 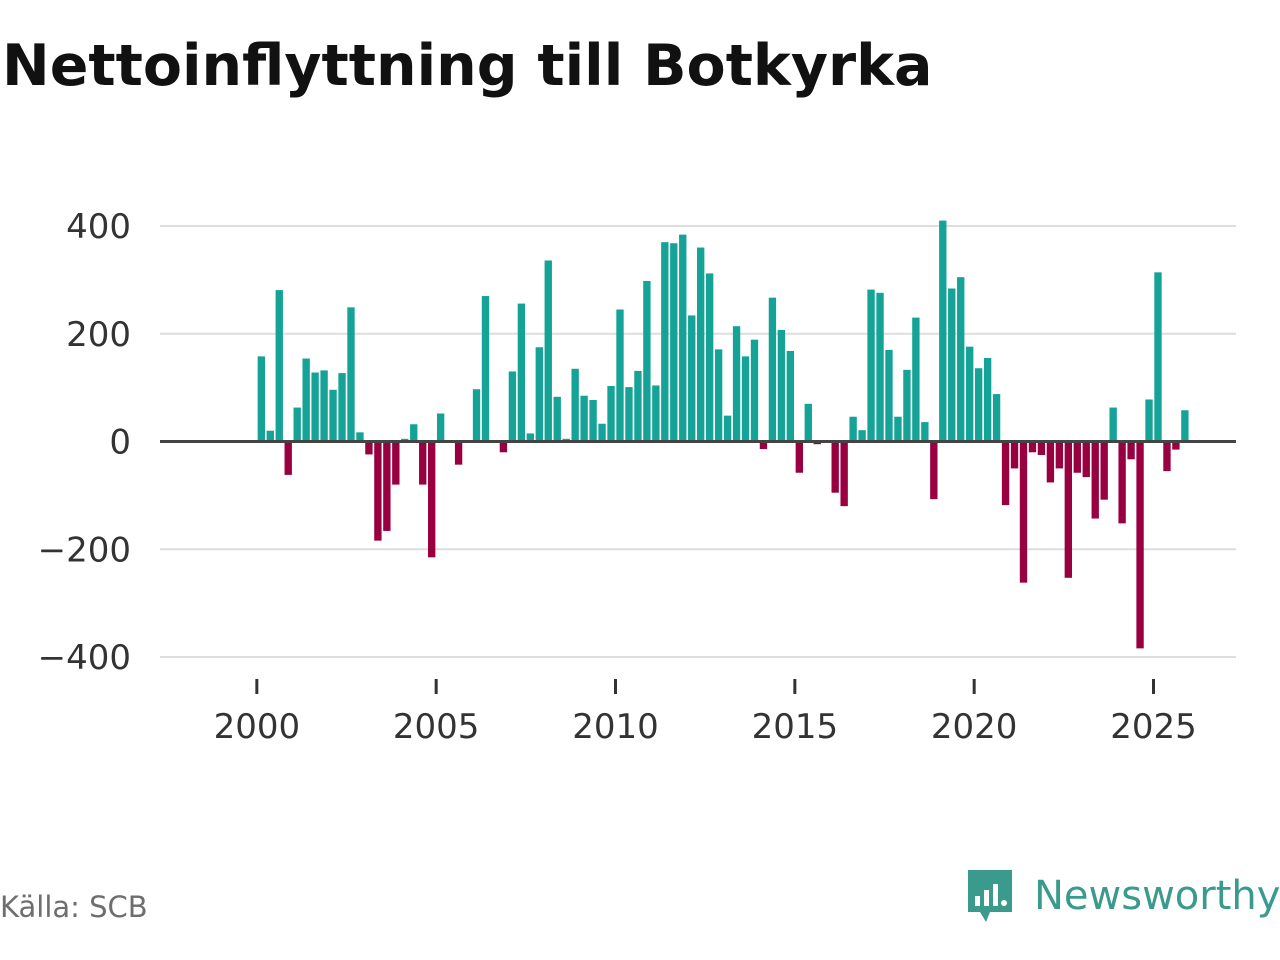 What do you see at coordinates (84, 658) in the screenshot?
I see `y-tick-label: −400` at bounding box center [84, 658].